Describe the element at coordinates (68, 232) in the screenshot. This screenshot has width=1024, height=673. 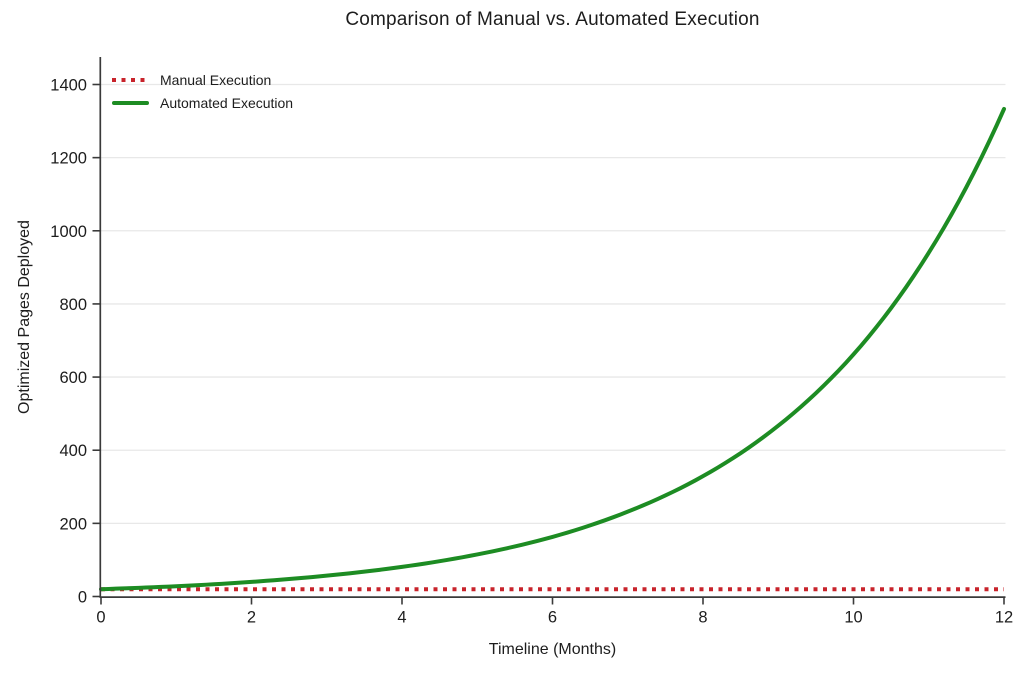
I see `y-tick-label: 1000` at that location.